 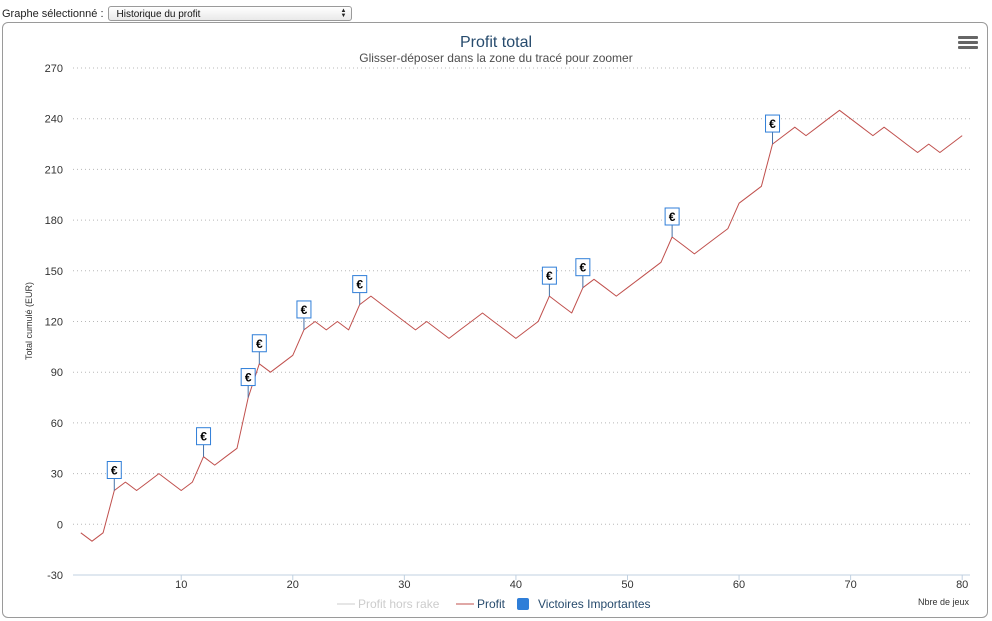 What do you see at coordinates (158, 14) in the screenshot?
I see `graph-select-value: Historique du profit` at bounding box center [158, 14].